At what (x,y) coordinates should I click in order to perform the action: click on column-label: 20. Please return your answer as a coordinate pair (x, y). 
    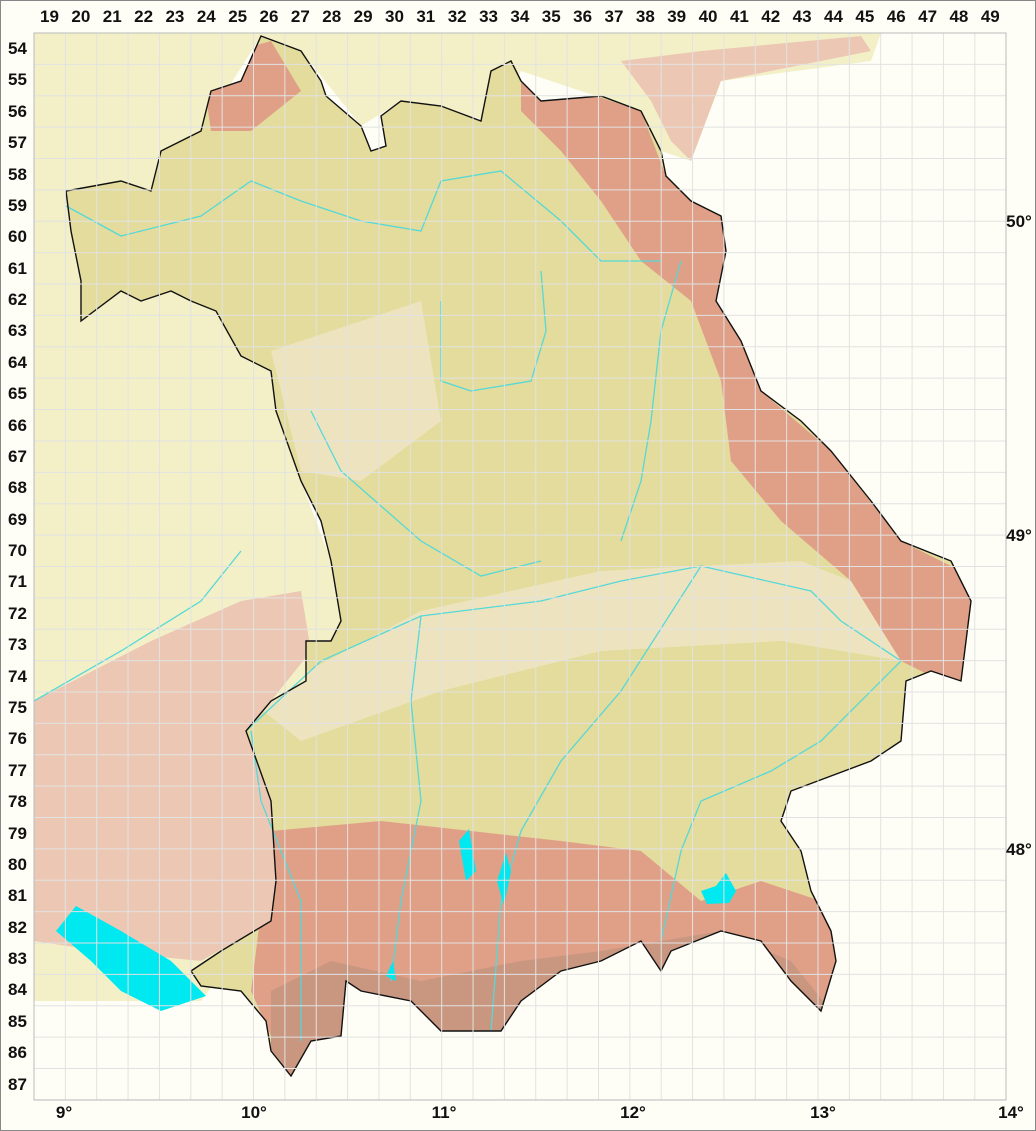
    Looking at the image, I should click on (81, 16).